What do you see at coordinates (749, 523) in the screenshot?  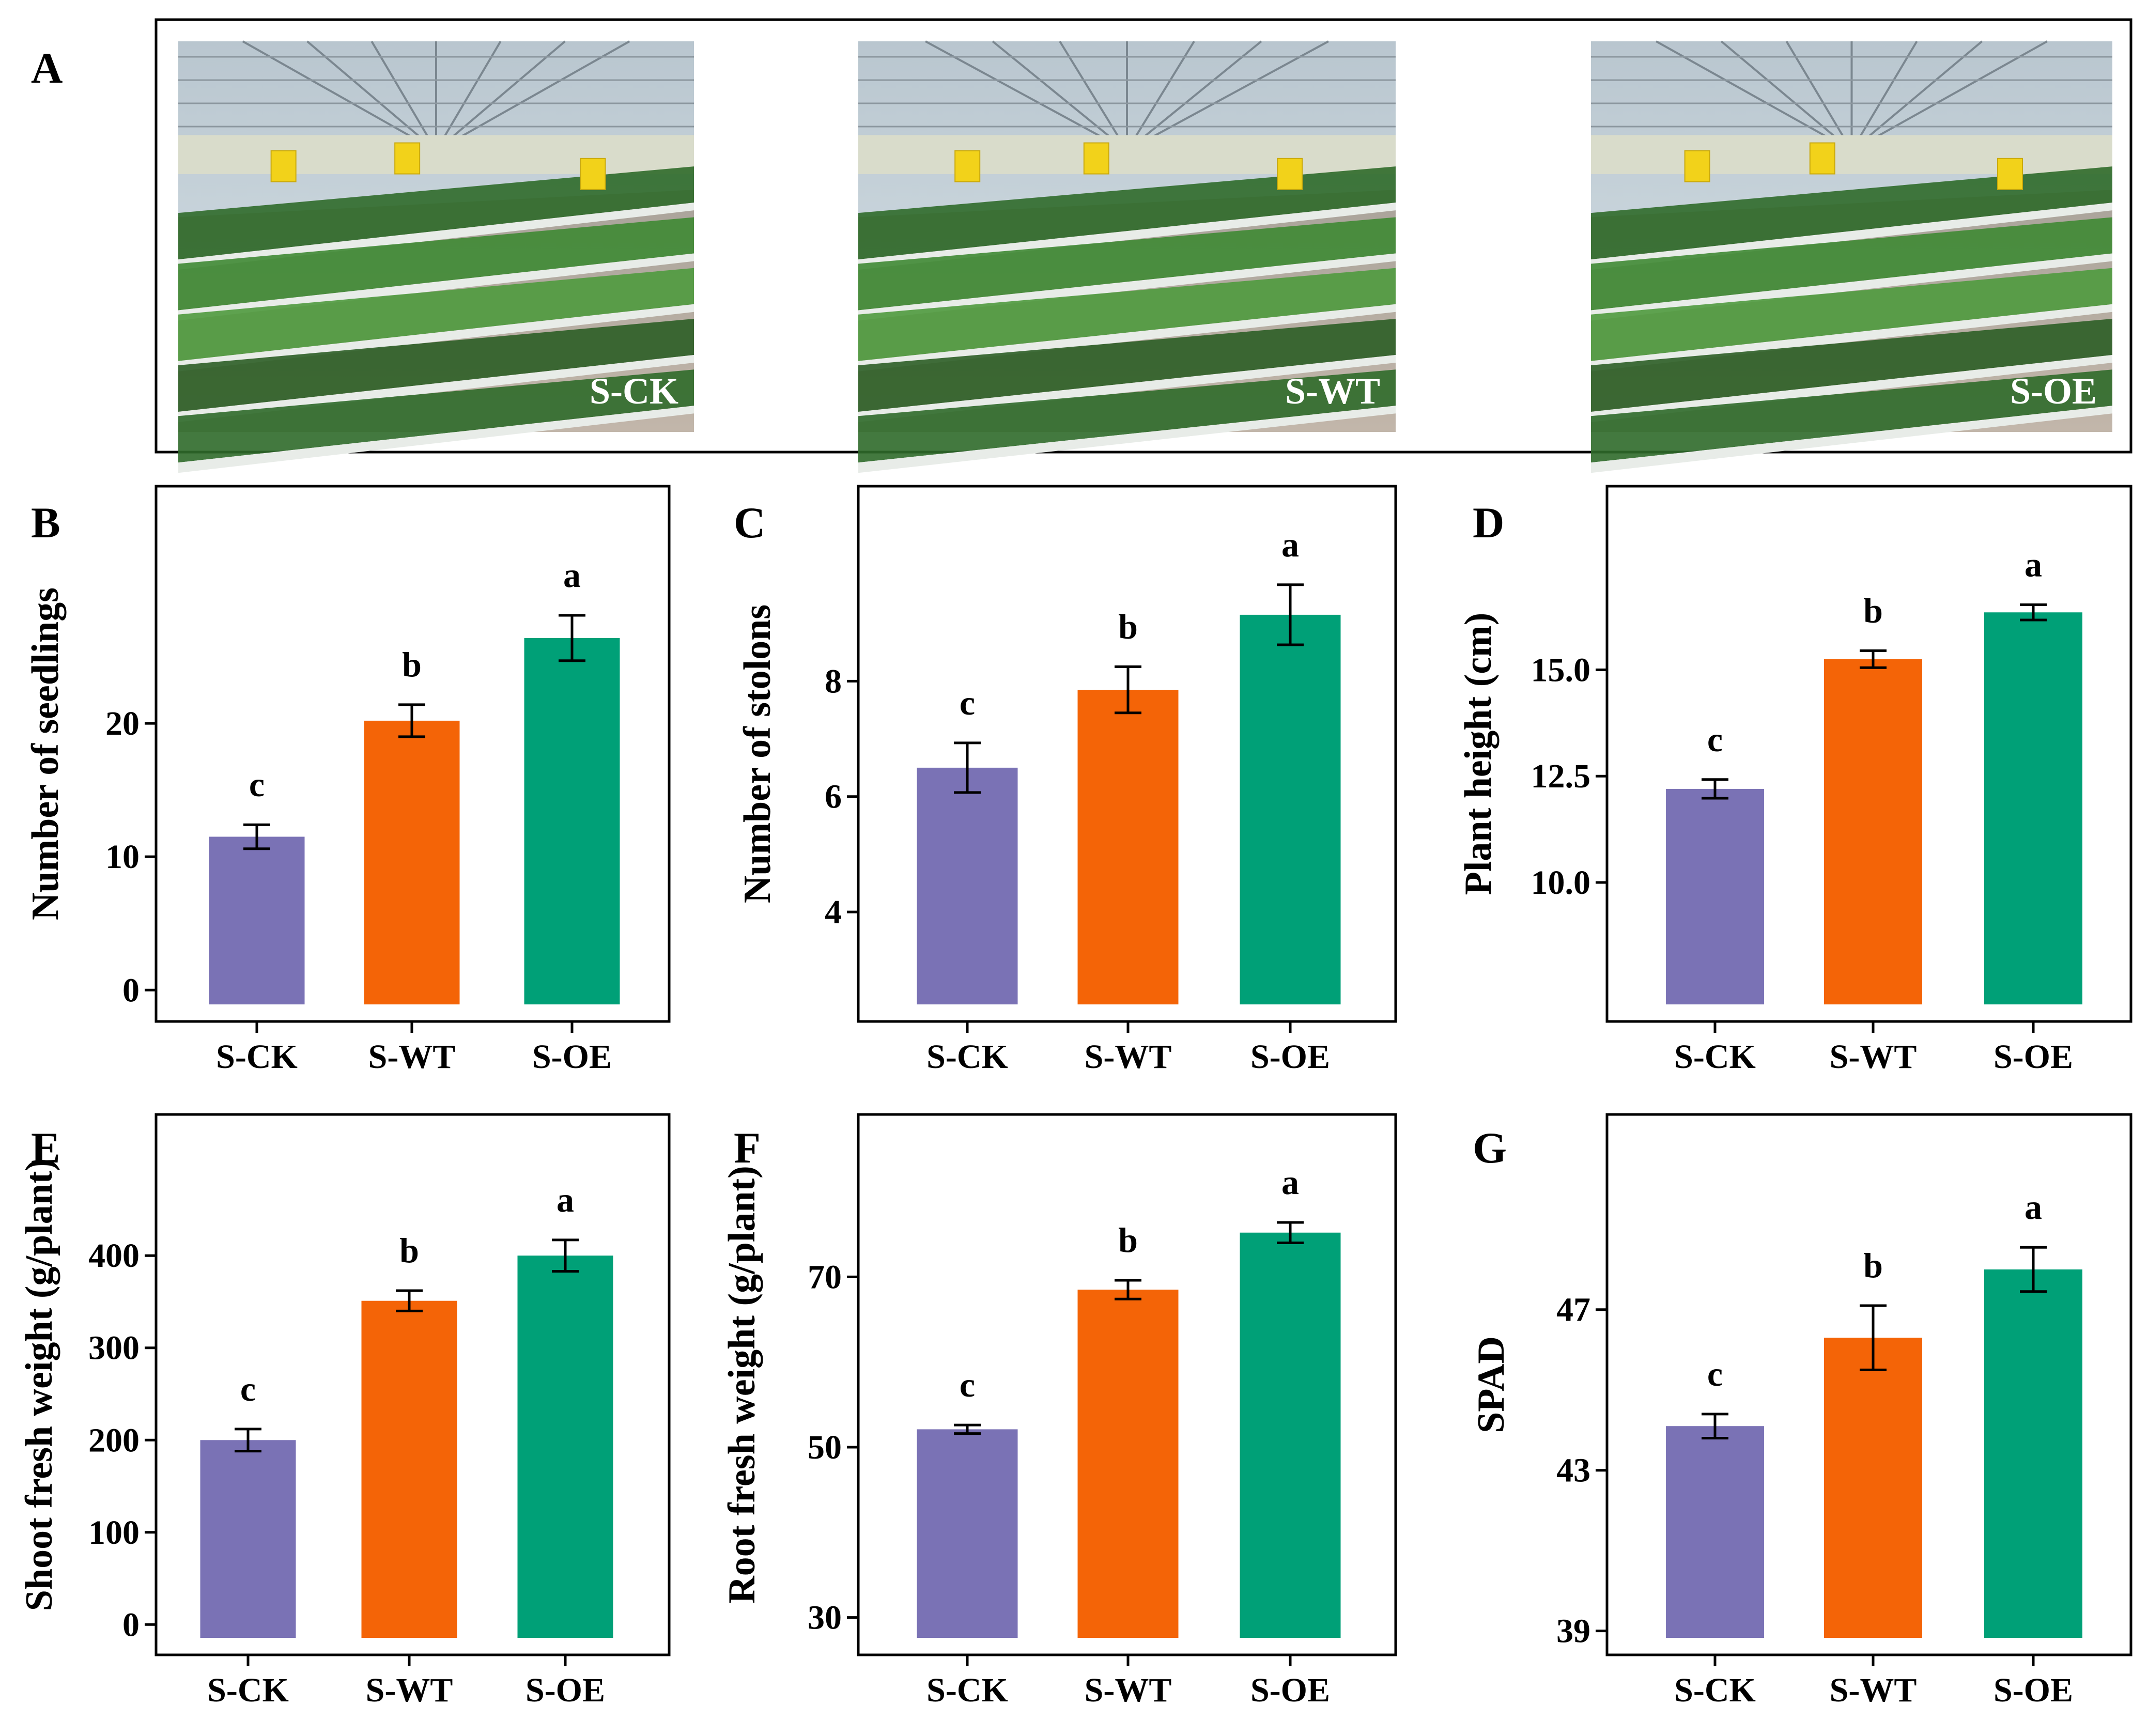 I see `panel-letter: C` at bounding box center [749, 523].